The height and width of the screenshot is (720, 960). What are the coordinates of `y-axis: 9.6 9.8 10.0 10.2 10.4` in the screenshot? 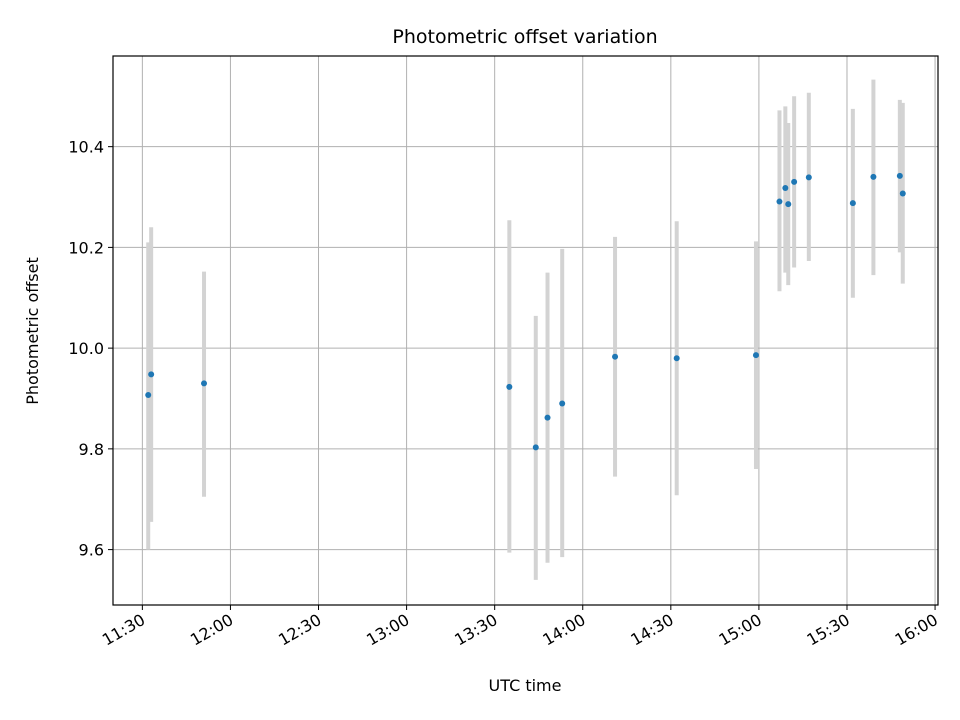 It's located at (90, 349).